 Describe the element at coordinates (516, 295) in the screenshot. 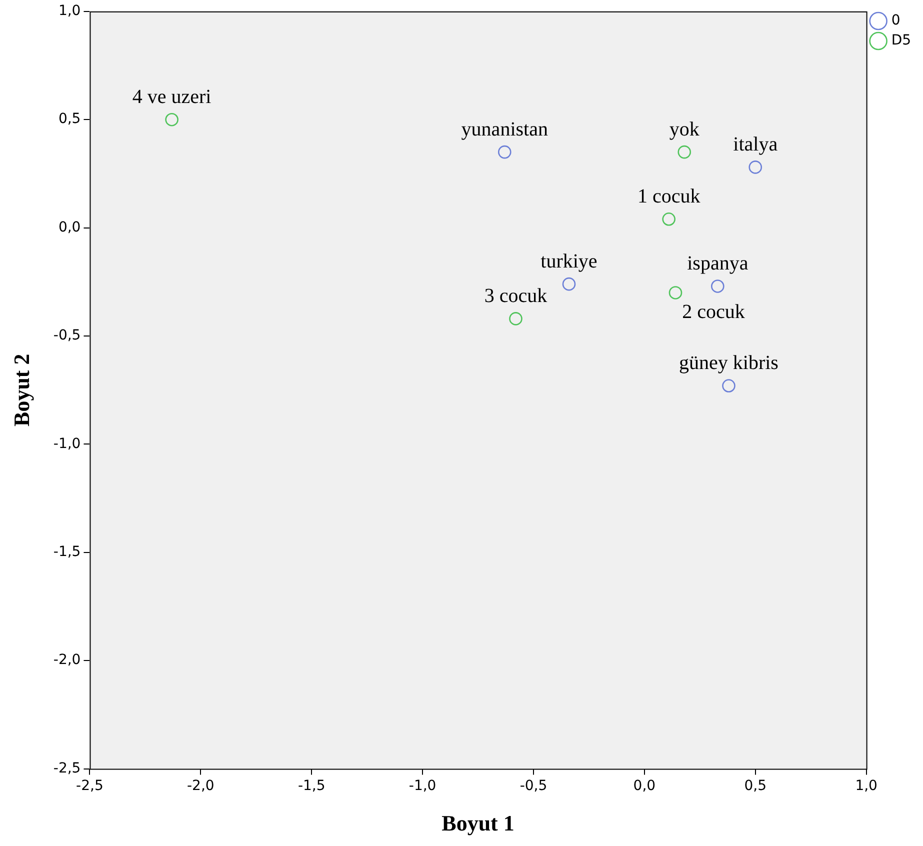

I see `annotation: 3 cocuk` at that location.